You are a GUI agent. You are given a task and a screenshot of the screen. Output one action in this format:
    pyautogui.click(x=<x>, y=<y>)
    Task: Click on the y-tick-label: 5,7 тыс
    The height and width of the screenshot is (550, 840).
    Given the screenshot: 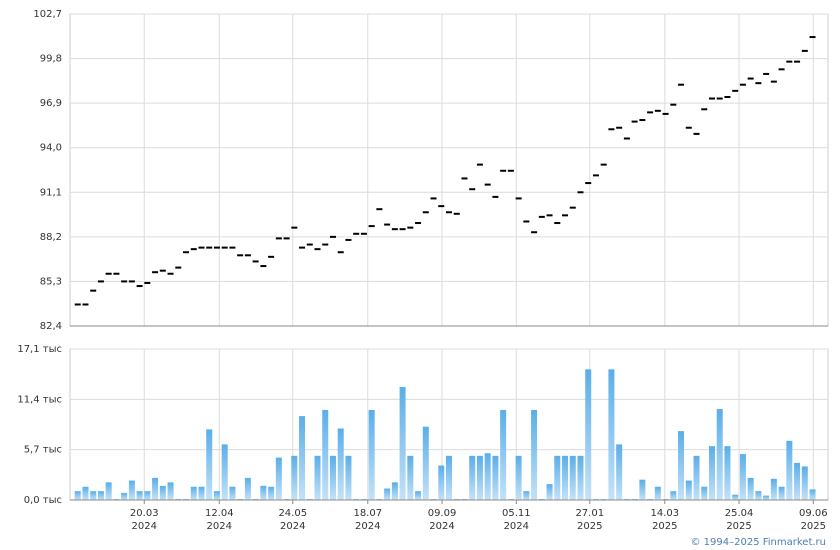 What is the action you would take?
    pyautogui.click(x=43, y=450)
    